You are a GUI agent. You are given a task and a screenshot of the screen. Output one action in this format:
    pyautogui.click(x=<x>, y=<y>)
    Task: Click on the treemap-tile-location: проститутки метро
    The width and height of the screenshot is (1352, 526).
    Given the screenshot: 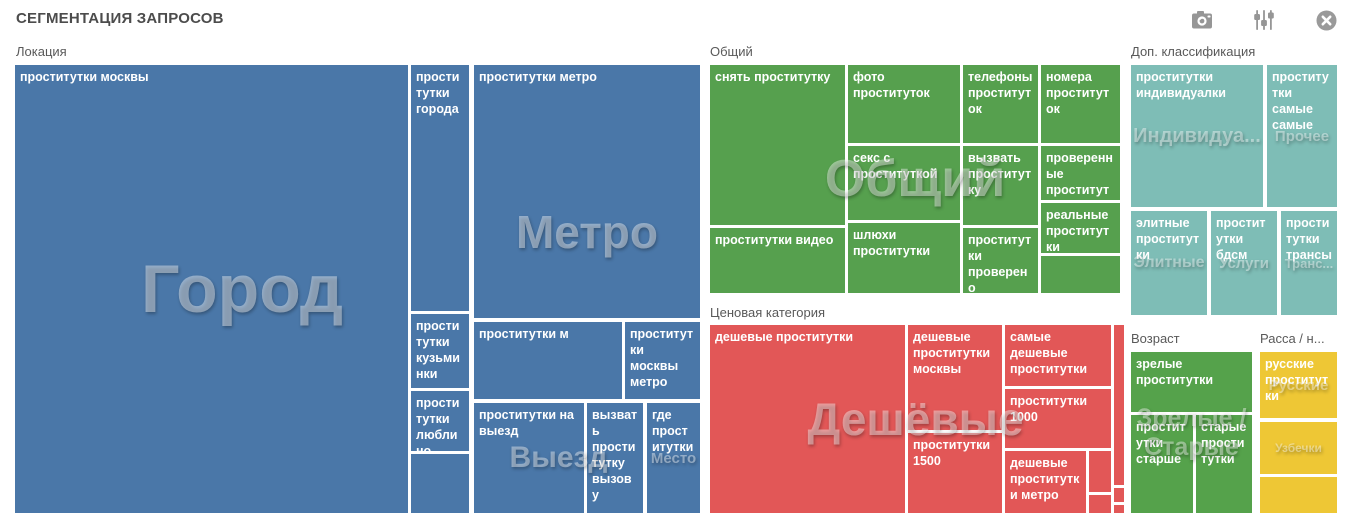 What is the action you would take?
    pyautogui.click(x=587, y=191)
    